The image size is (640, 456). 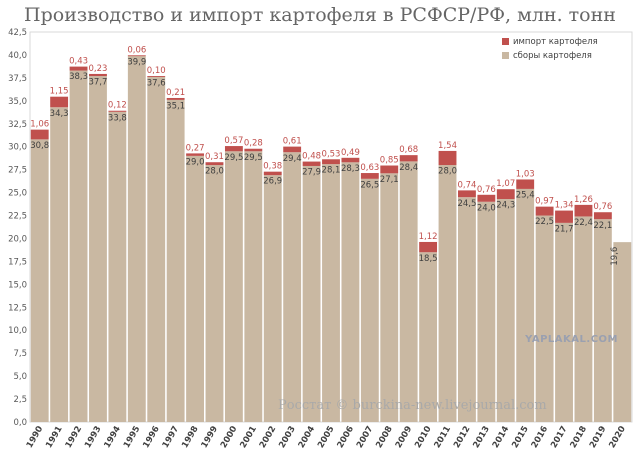 I want to click on y-tick-label: 12,5, so click(x=17, y=308).